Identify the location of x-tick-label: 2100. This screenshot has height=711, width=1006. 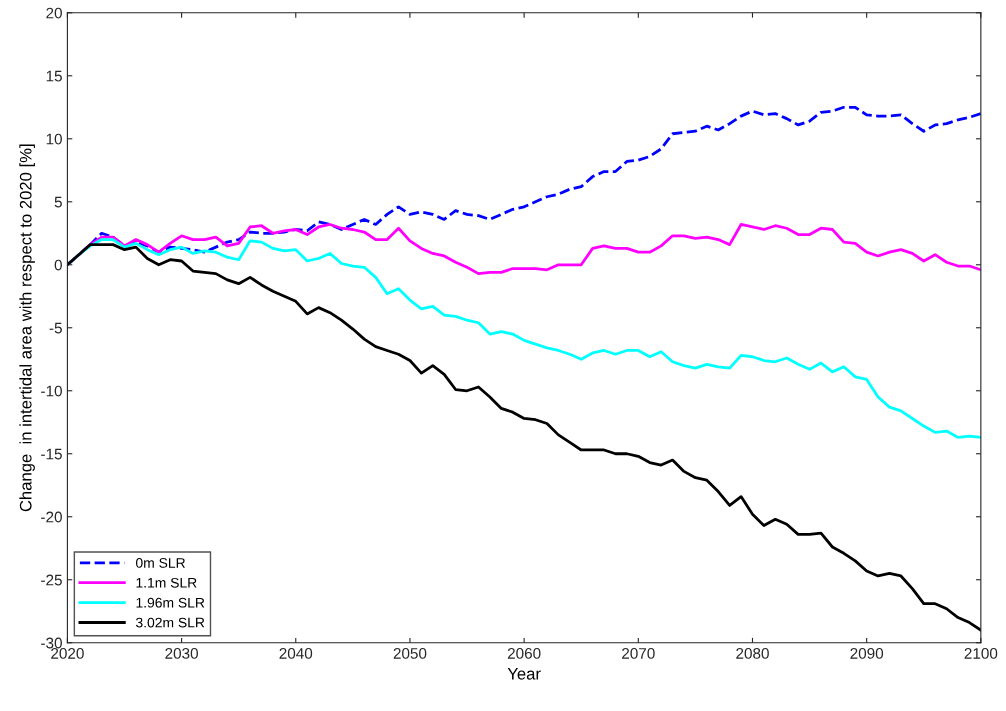
(981, 653).